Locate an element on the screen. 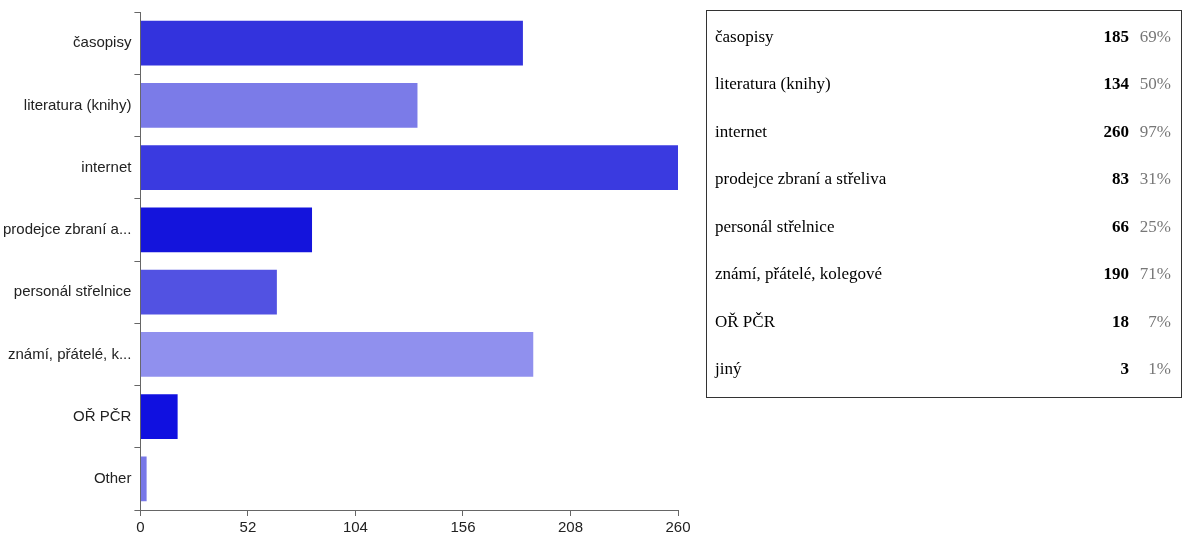 The height and width of the screenshot is (542, 1183). data-label: 50% is located at coordinates (1154, 84).